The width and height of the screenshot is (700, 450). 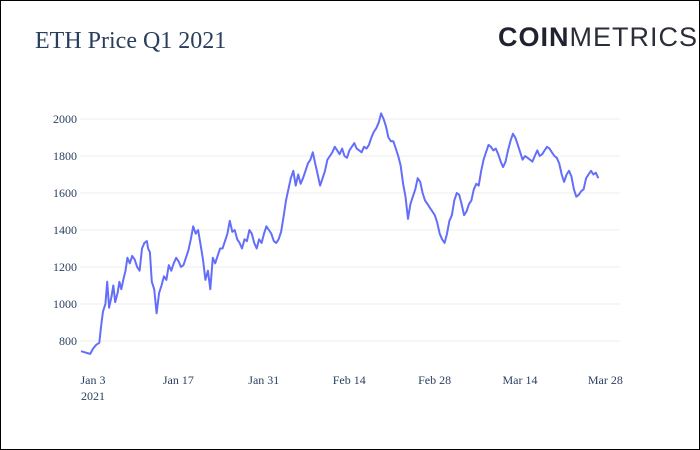 I want to click on logo-light-text: METRICS, so click(x=633, y=37).